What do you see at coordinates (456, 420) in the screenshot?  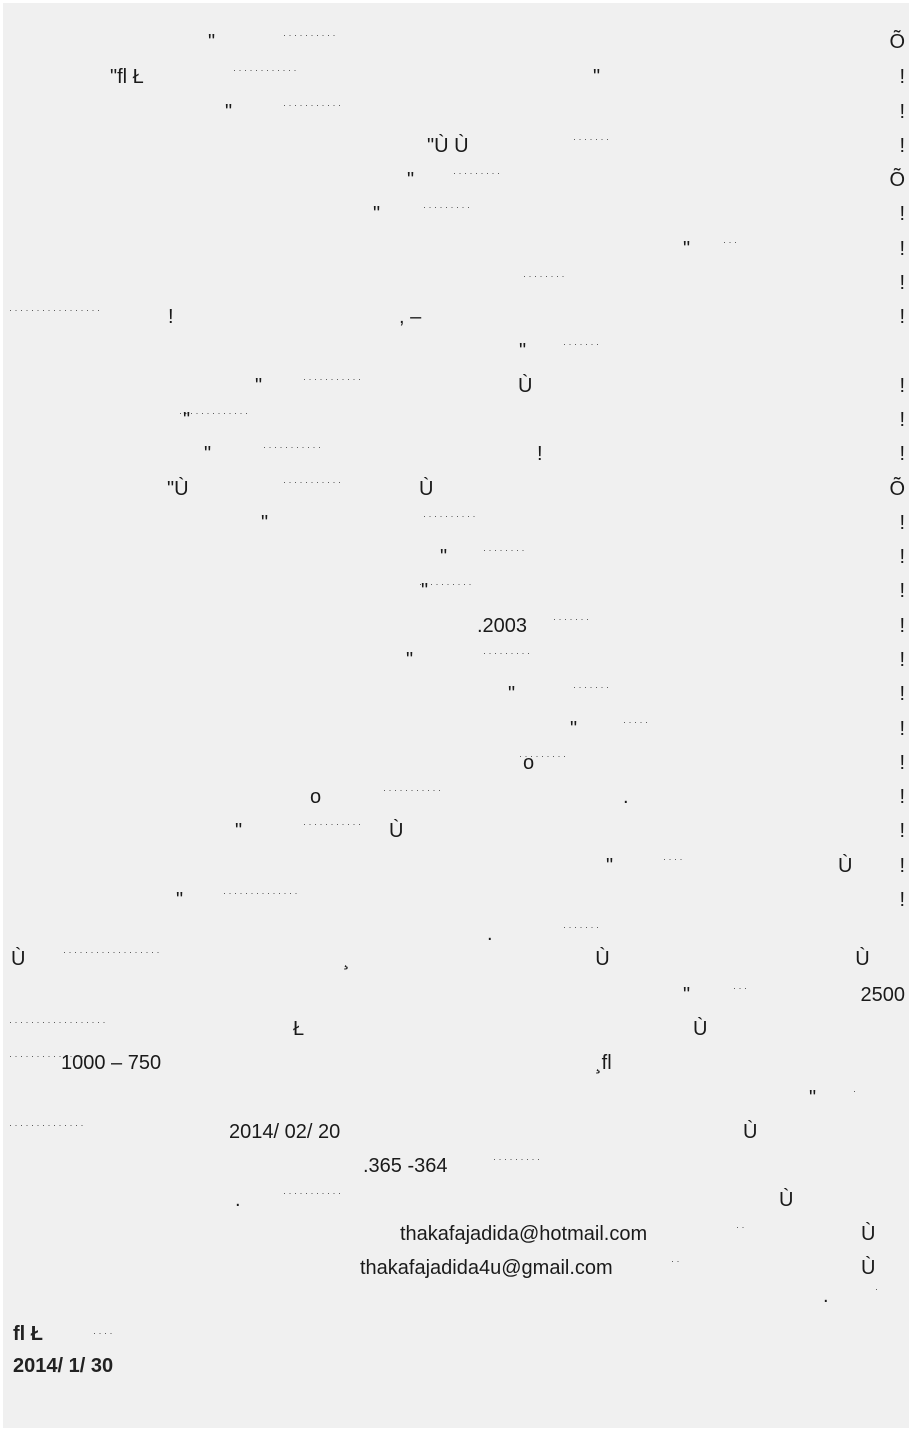 I see `text-line: · · · · · · · · · · · · · " !` at bounding box center [456, 420].